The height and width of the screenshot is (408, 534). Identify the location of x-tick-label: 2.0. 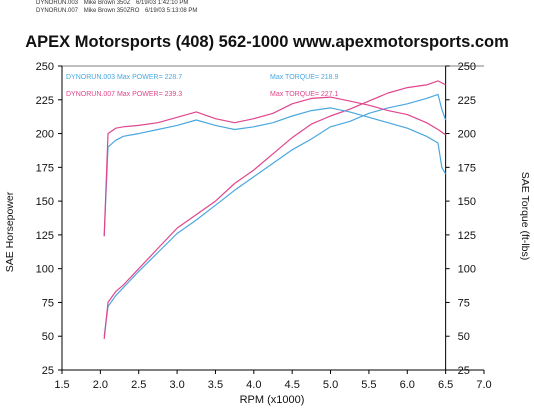
(100, 385).